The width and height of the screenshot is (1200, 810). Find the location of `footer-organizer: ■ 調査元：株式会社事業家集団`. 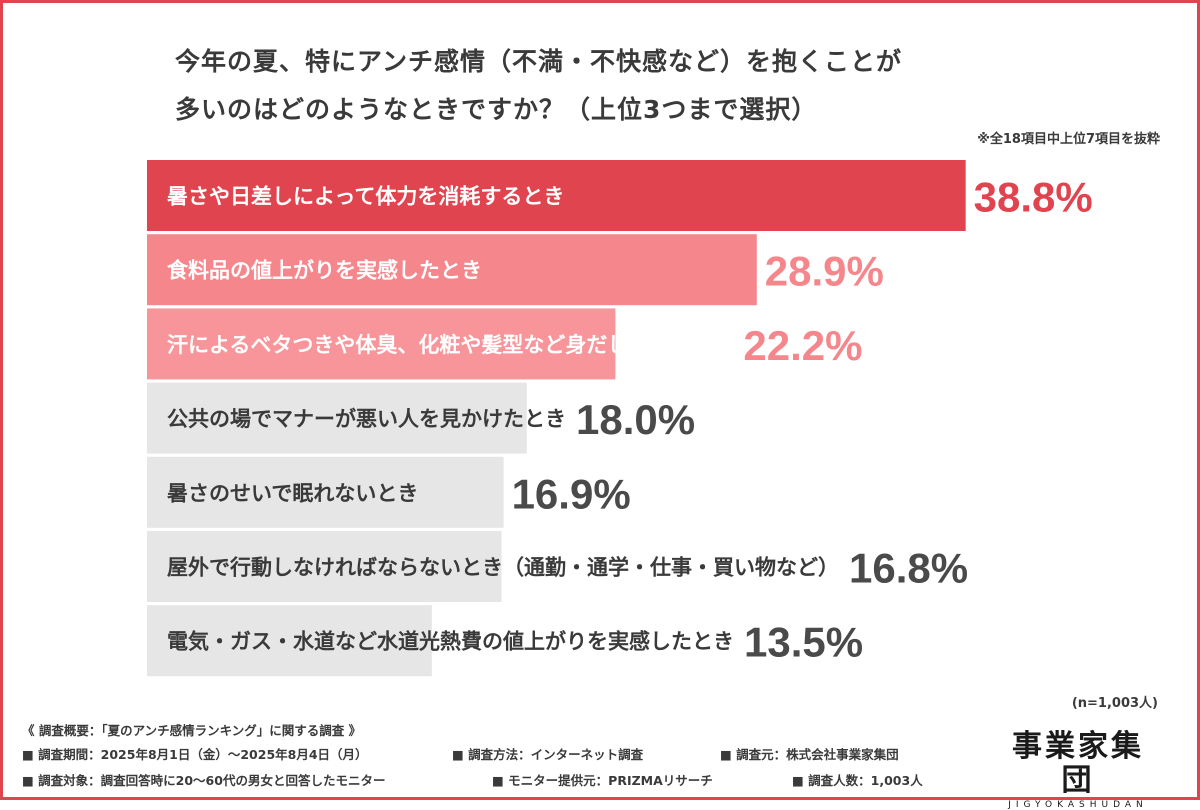

footer-organizer: ■ 調査元：株式会社事業家集団 is located at coordinates (809, 754).